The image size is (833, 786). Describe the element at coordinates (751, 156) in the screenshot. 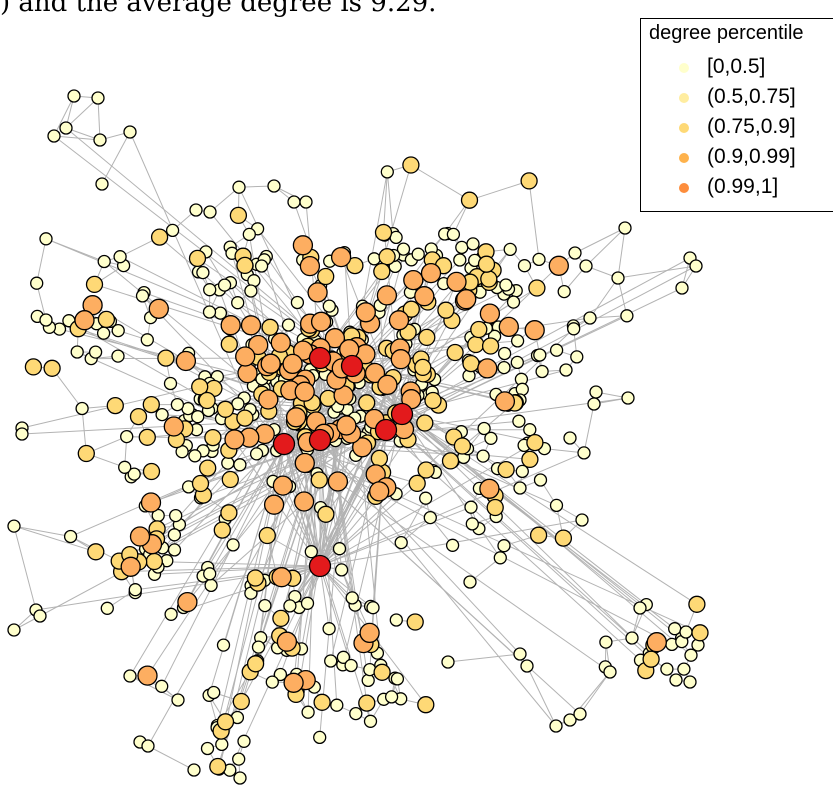

I see `legend-label-3: (0.9,0.99]` at that location.